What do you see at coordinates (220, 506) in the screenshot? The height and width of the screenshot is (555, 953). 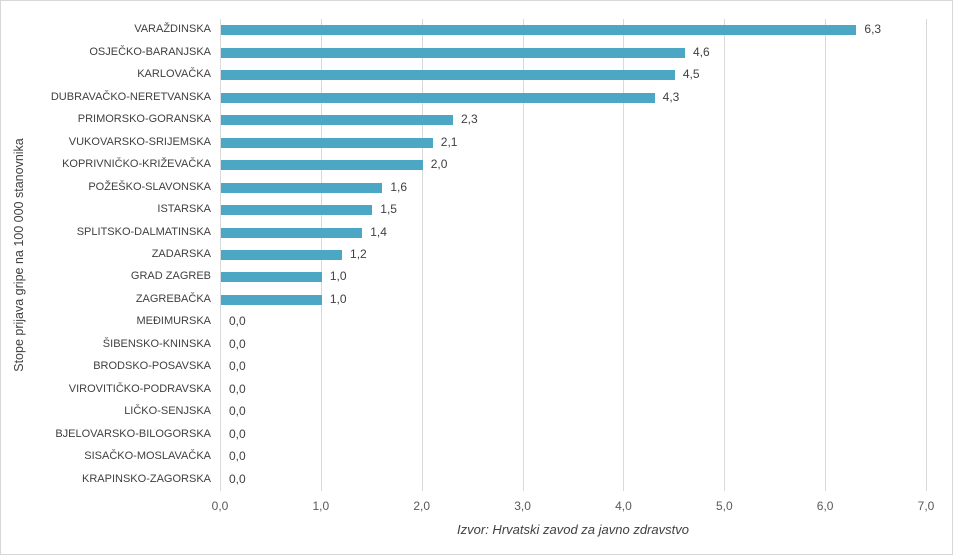 I see `x-tick-label: 0,0` at bounding box center [220, 506].